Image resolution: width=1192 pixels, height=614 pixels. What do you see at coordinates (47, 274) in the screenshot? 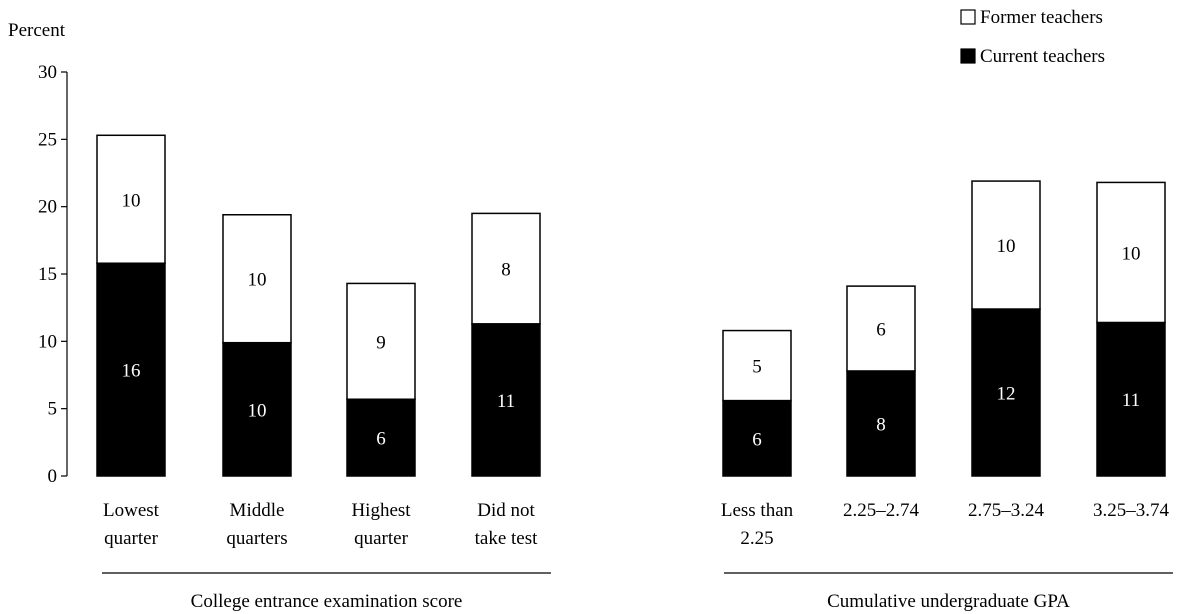
I see `y-tick-label: 15` at bounding box center [47, 274].